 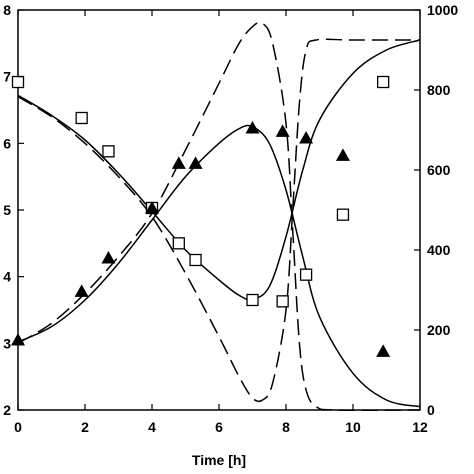 What do you see at coordinates (7, 10) in the screenshot?
I see `y-tick-label: 8` at bounding box center [7, 10].